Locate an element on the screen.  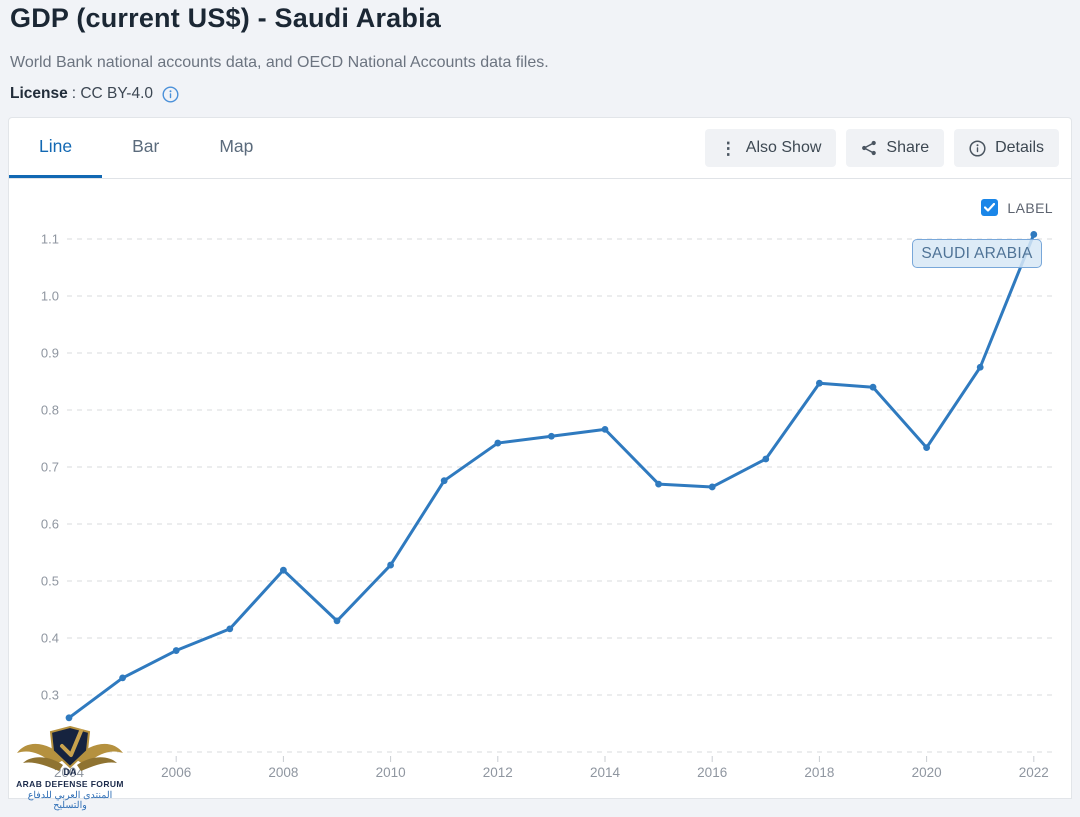
svg-text: 2004 is located at coordinates (69, 772).